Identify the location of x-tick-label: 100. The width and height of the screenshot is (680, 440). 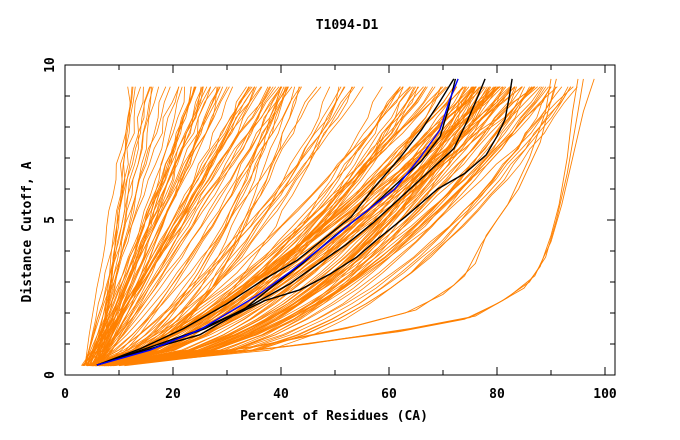
(605, 394).